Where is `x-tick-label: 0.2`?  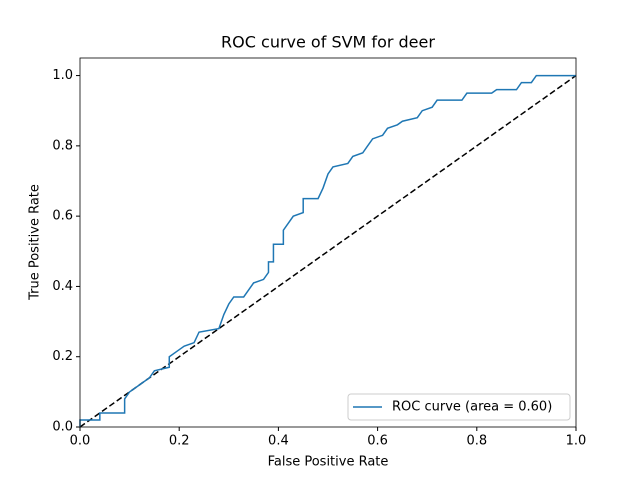 x-tick-label: 0.2 is located at coordinates (179, 441).